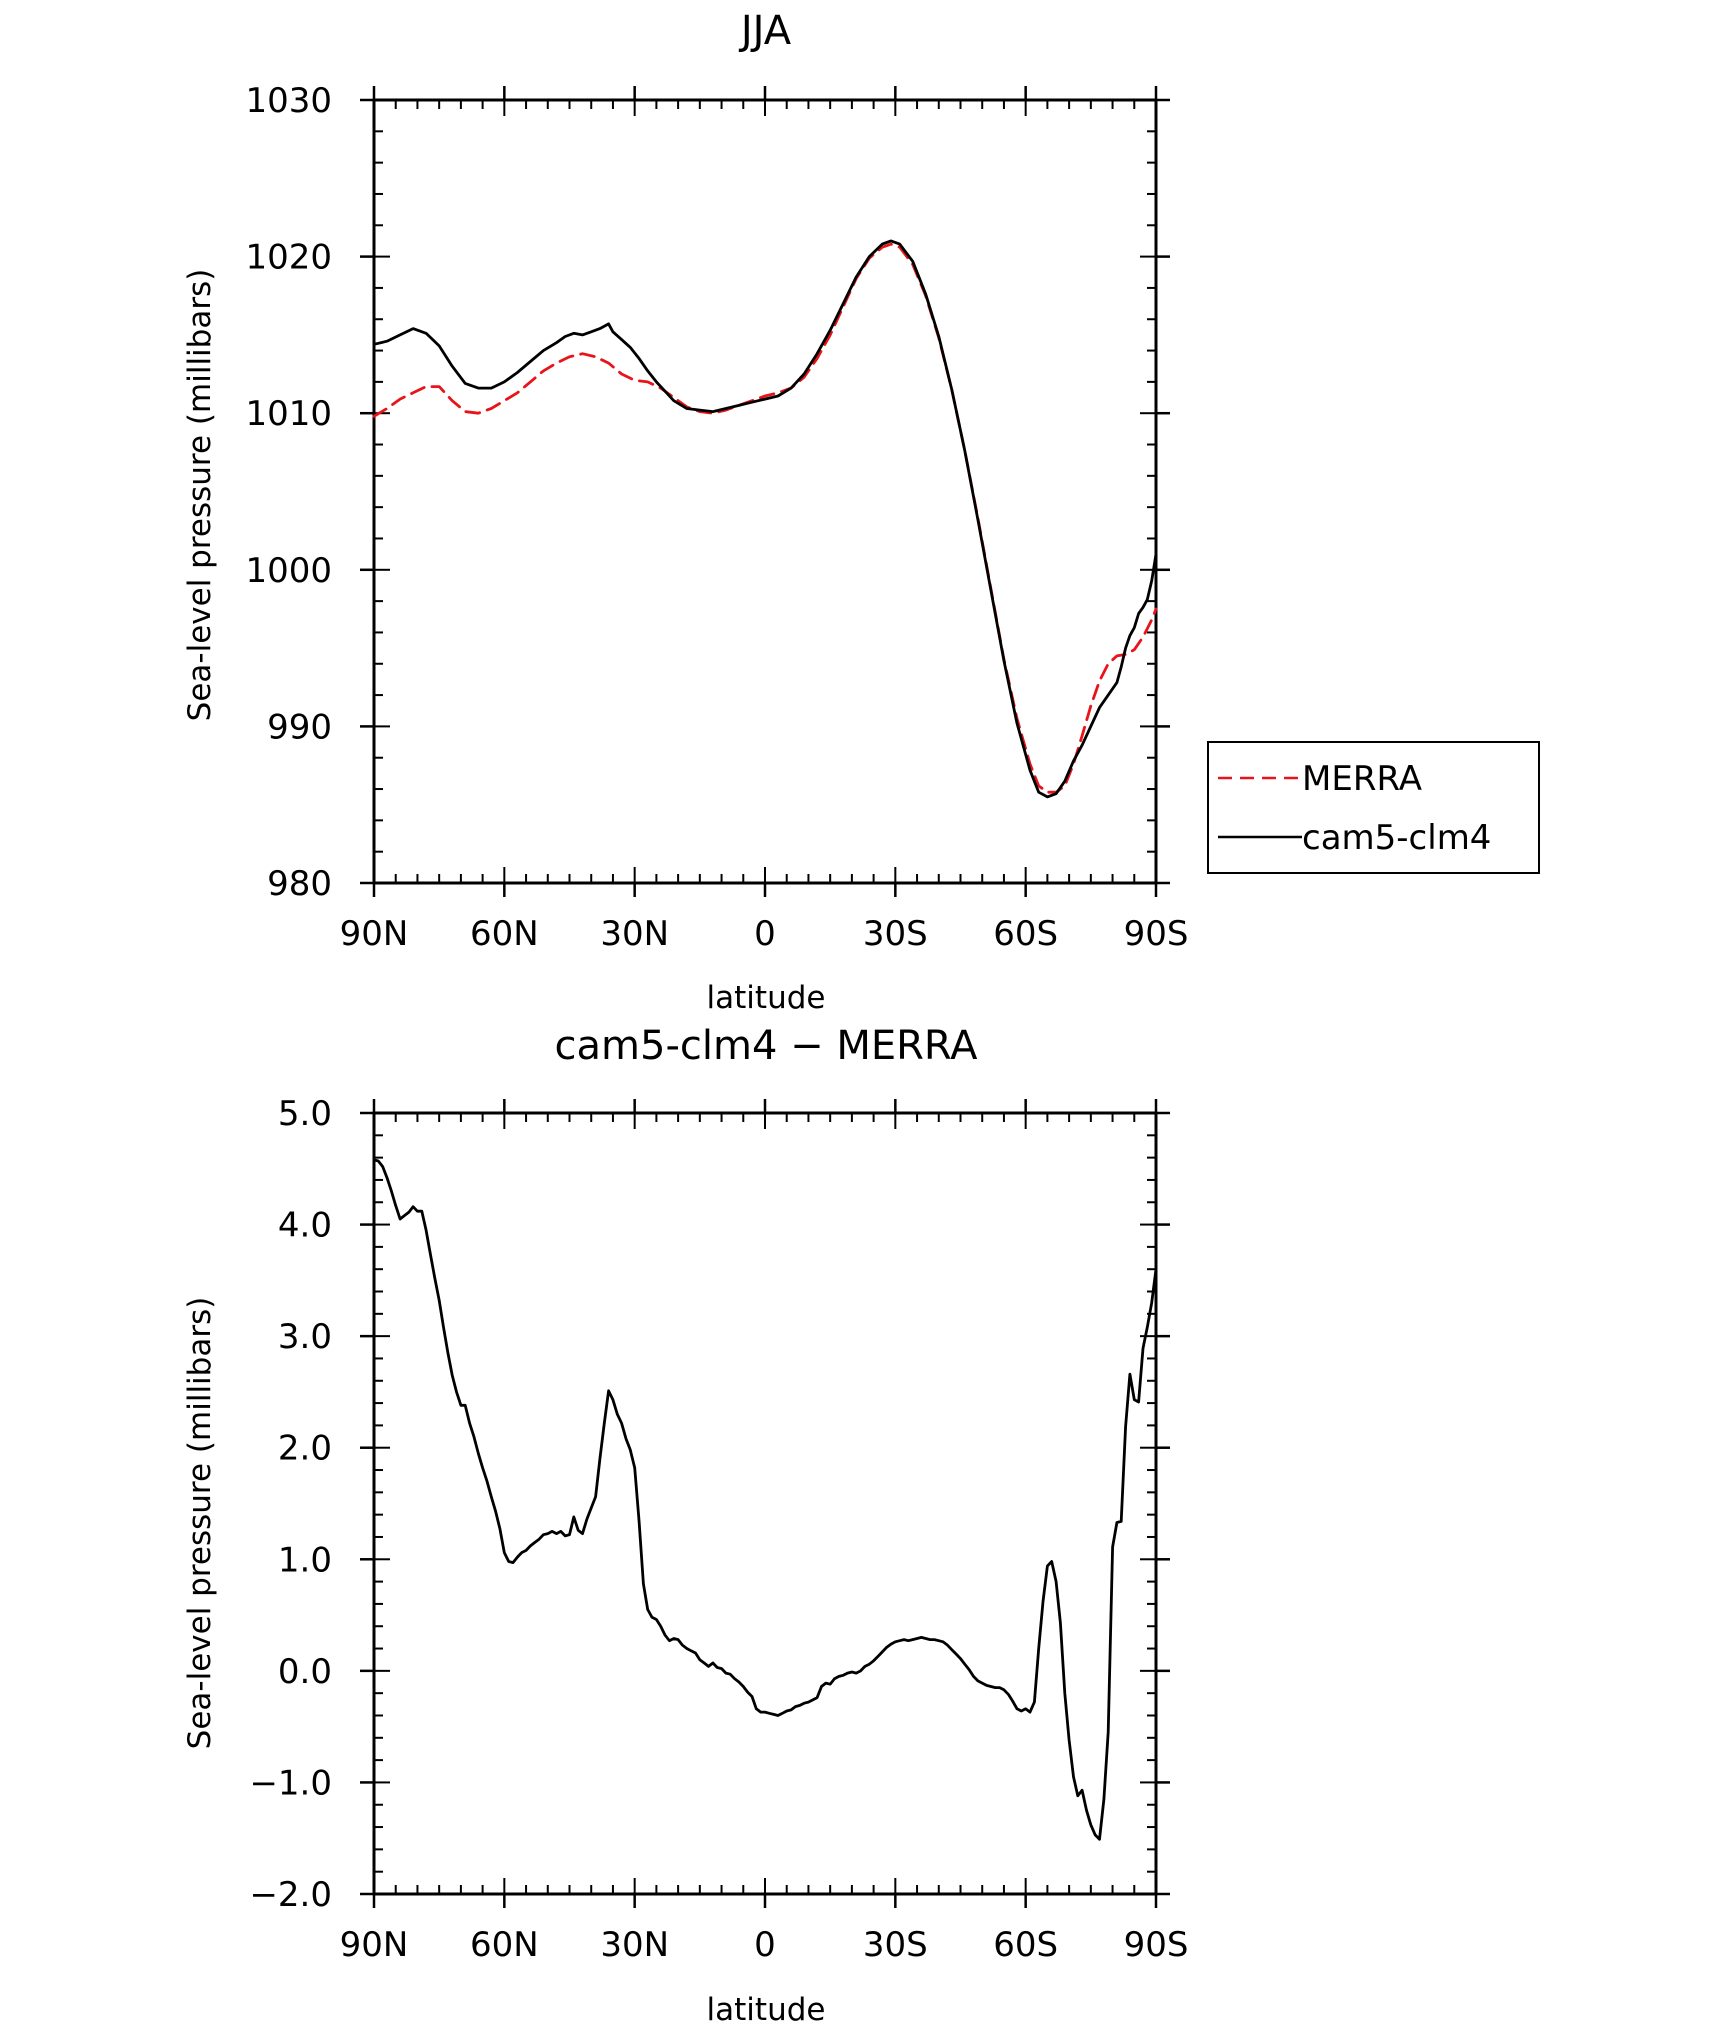 The height and width of the screenshot is (2021, 1710). I want to click on bottom-y-axis-title: Sea-level pressure (millibars), so click(200, 1523).